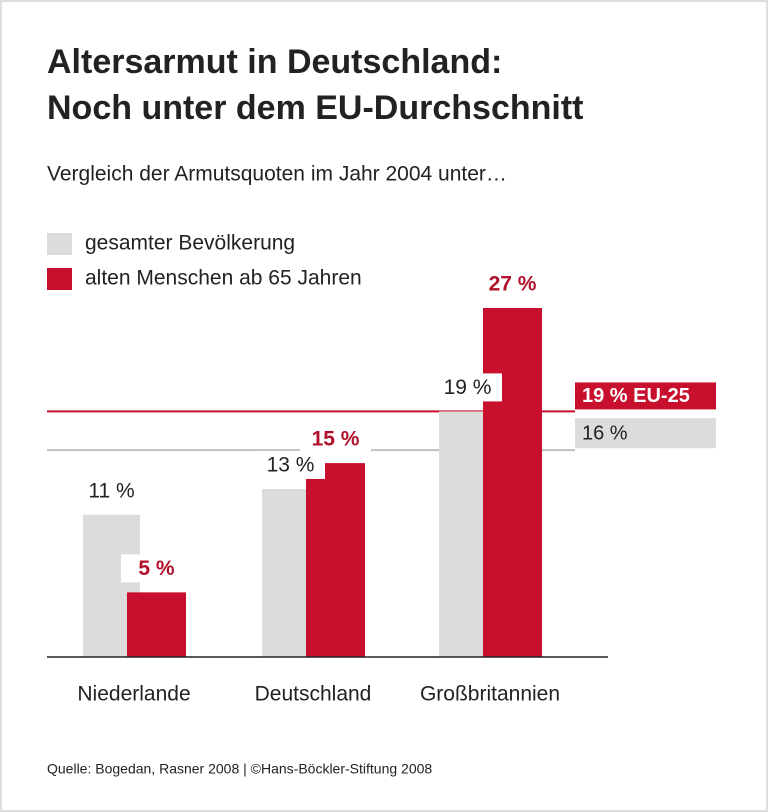 This screenshot has height=812, width=768. What do you see at coordinates (133, 694) in the screenshot?
I see `x-tick-label: Niederlande` at bounding box center [133, 694].